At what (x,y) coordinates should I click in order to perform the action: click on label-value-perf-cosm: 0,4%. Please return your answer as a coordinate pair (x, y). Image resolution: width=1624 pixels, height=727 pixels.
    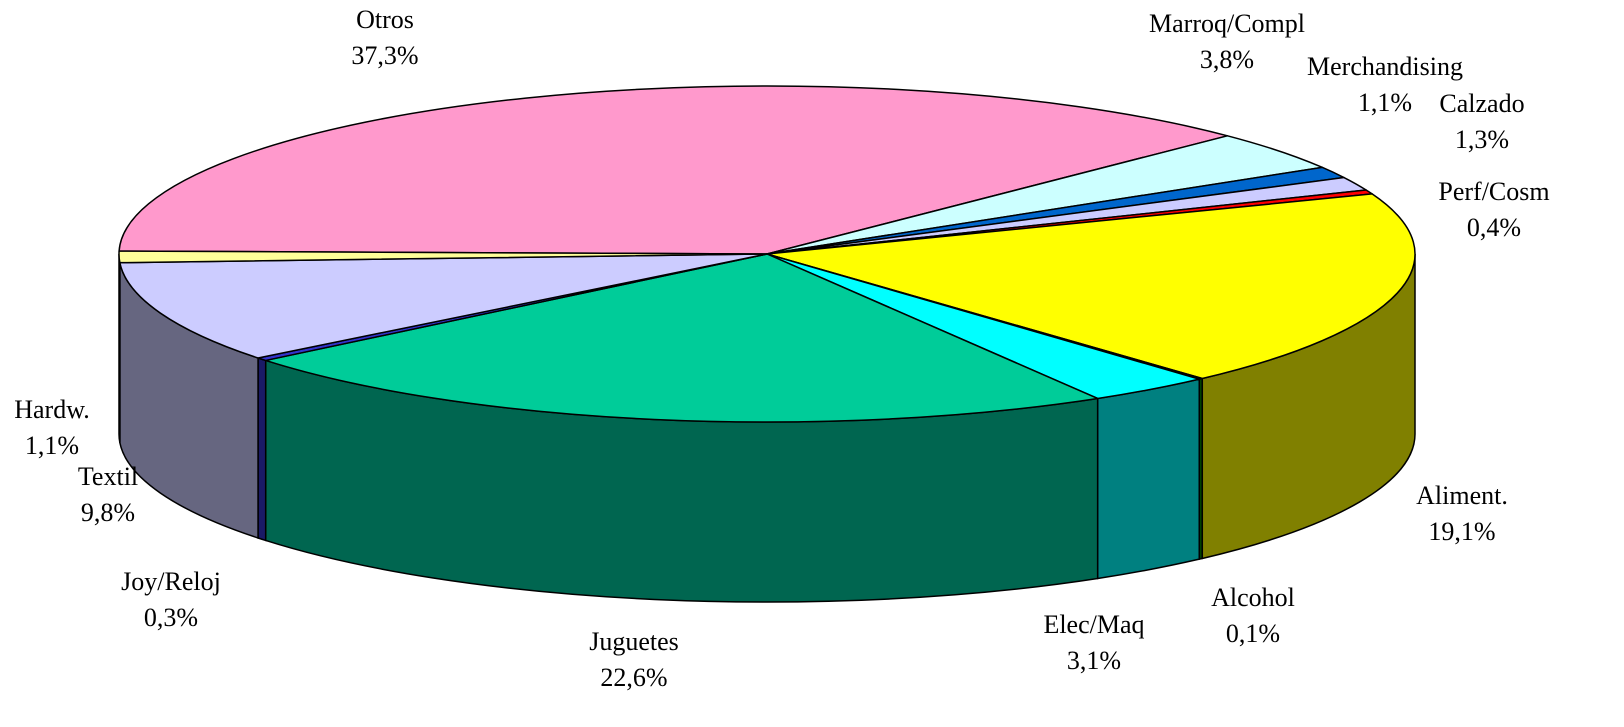
    Looking at the image, I should click on (1494, 227).